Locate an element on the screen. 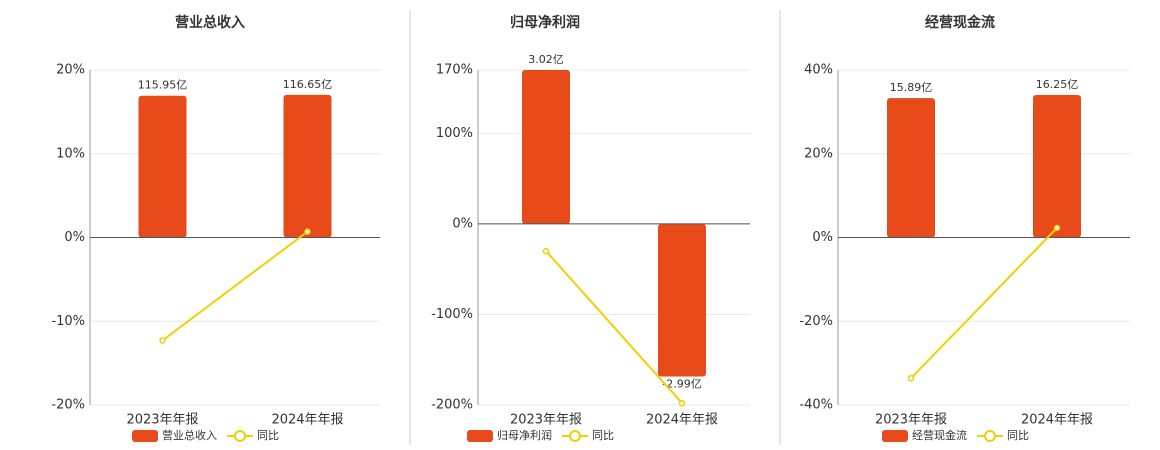  y-tick-label: 10% is located at coordinates (70, 153).